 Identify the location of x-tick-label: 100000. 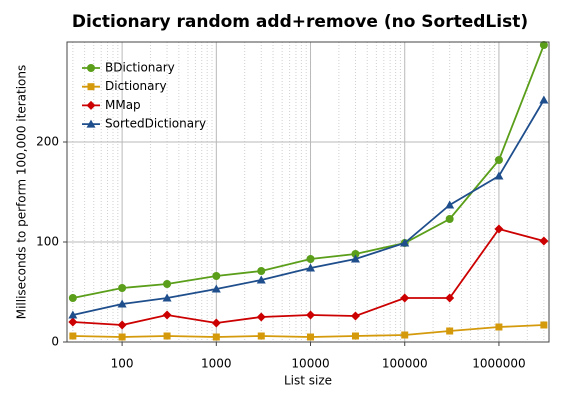
(405, 364).